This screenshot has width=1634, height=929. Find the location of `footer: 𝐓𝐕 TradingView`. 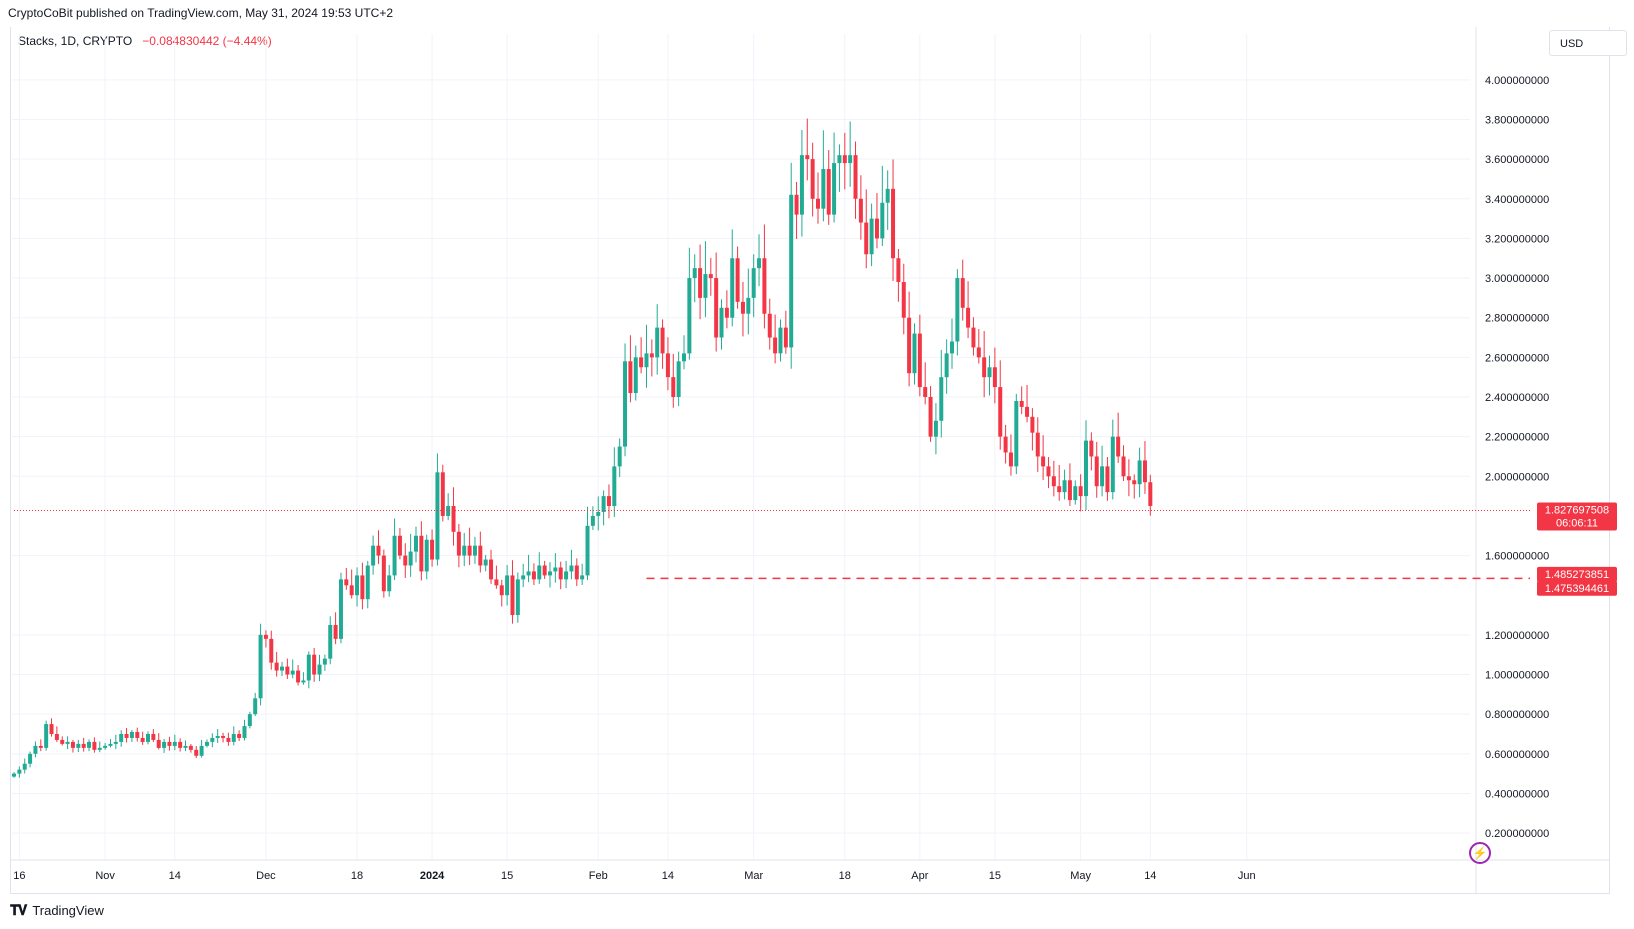

footer: 𝐓𝐕 TradingView is located at coordinates (57, 910).